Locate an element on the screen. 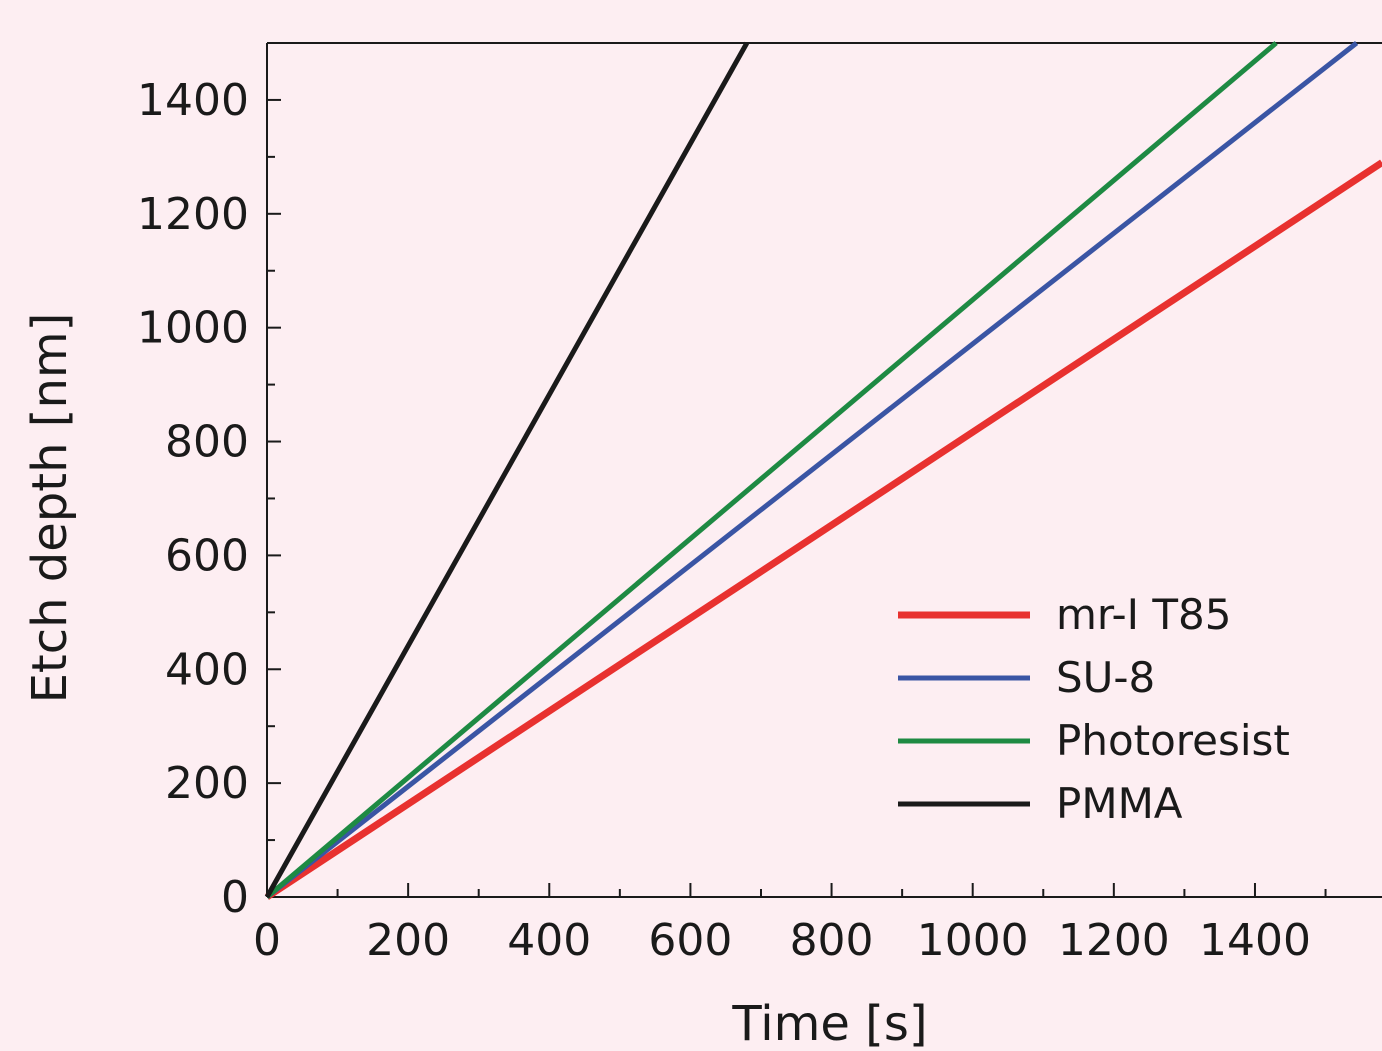  y-tick-label: 1400 is located at coordinates (193, 100).